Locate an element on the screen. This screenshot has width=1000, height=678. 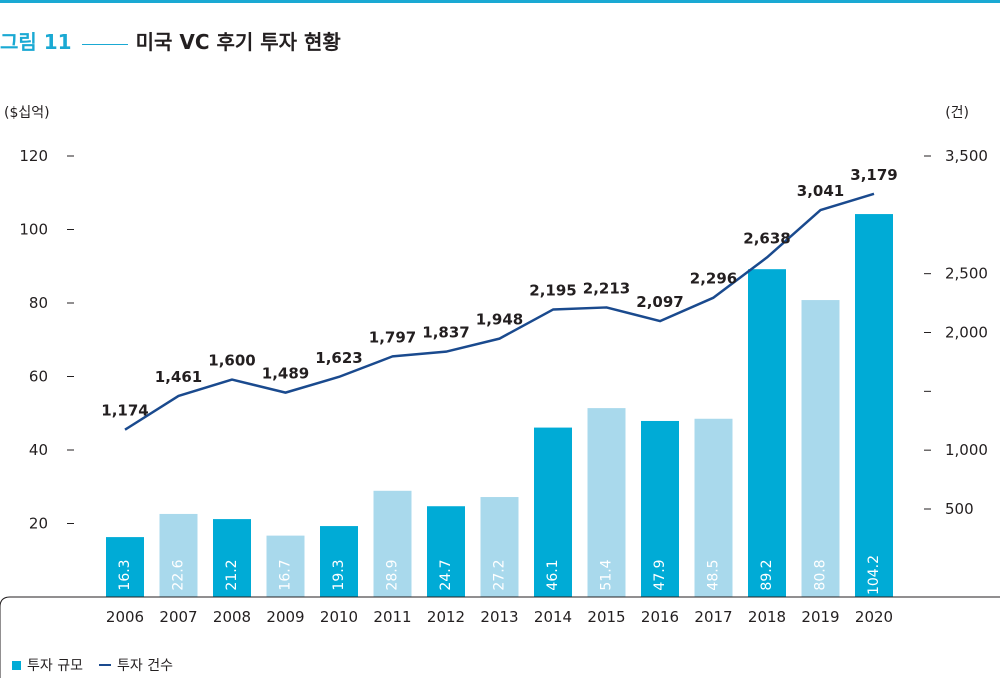
x-tick-label: 2009 is located at coordinates (285, 617).